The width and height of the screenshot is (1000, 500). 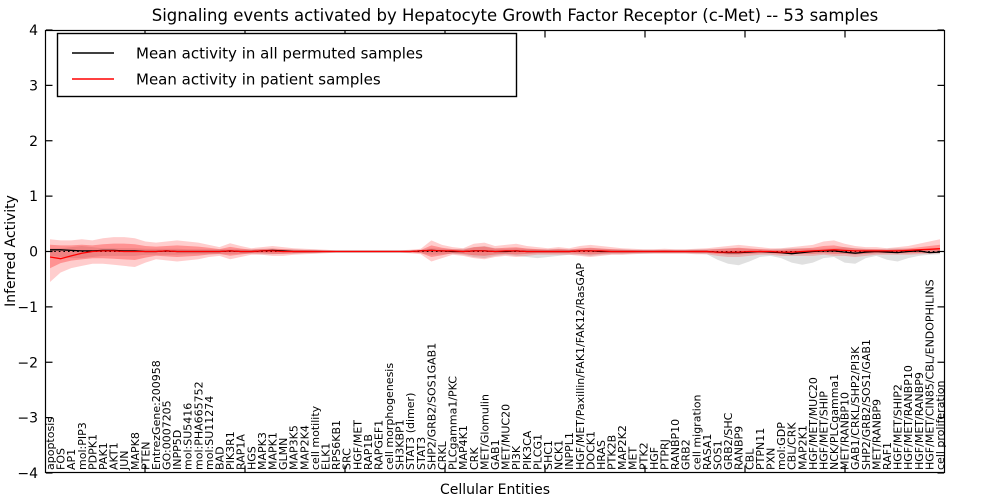 I want to click on y-tick-label: 0, so click(x=33, y=253).